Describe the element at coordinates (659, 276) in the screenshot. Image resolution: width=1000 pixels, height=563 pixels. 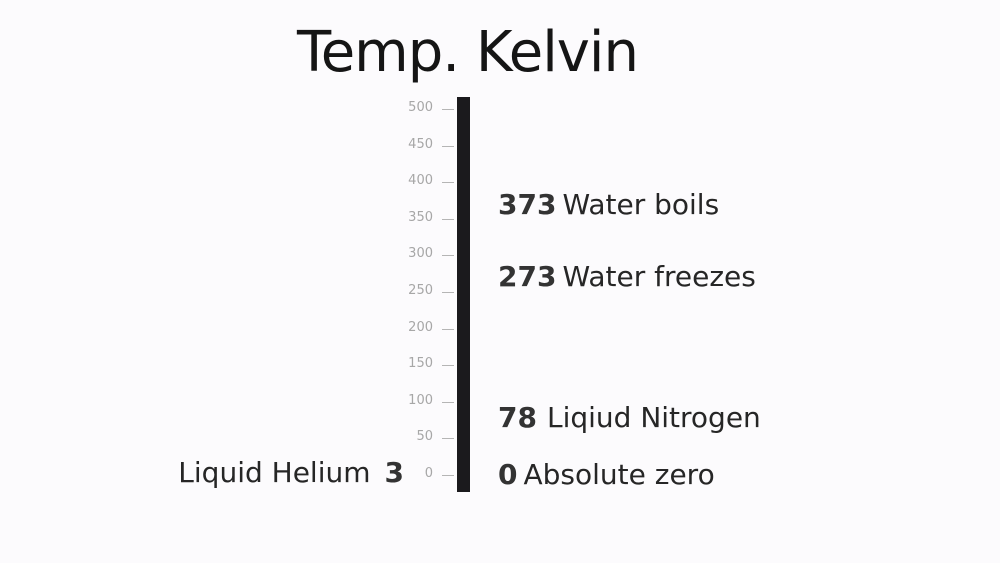
I see `annotation-label: Water freezes` at that location.